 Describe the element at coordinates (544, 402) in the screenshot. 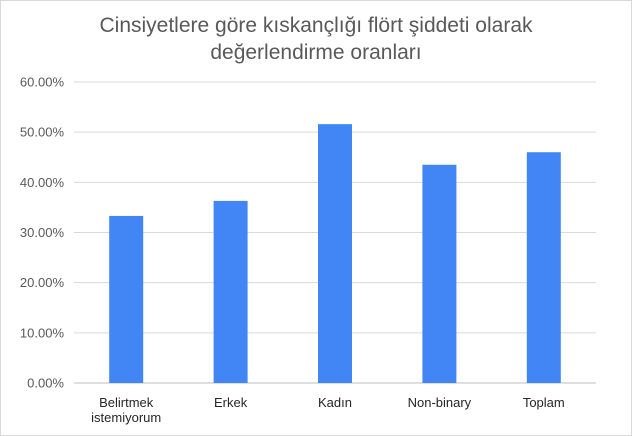

I see `x-category-label: Toplam` at that location.